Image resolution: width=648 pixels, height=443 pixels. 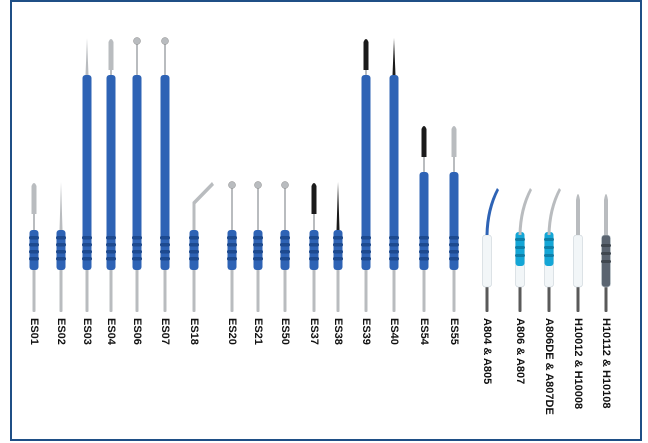 I want to click on electrode-es02, so click(x=61, y=247).